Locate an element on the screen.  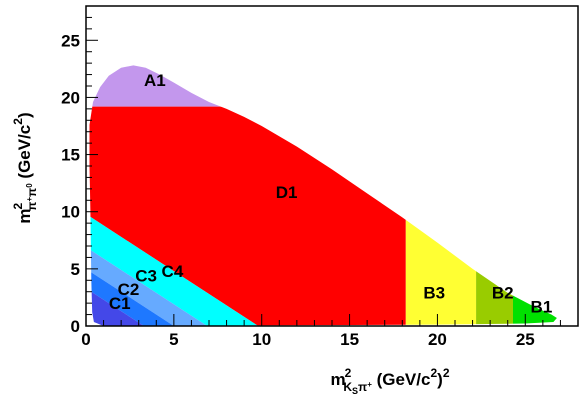
region-c4 is located at coordinates (174, 270).